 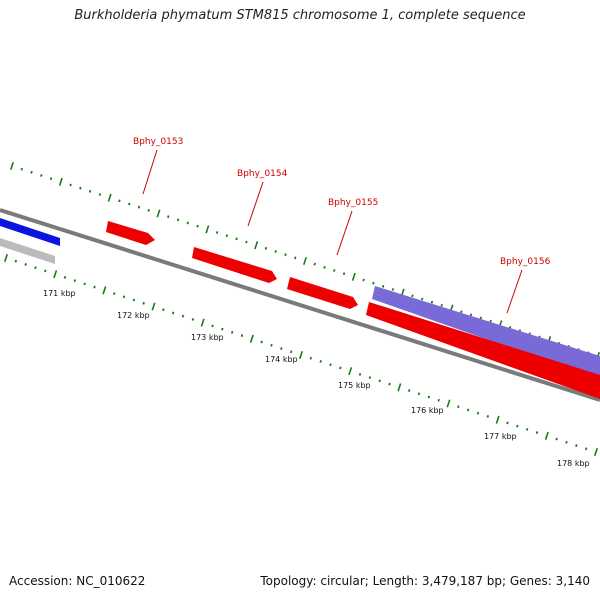 I want to click on scale-label-176: 176 kbp, so click(x=427, y=410).